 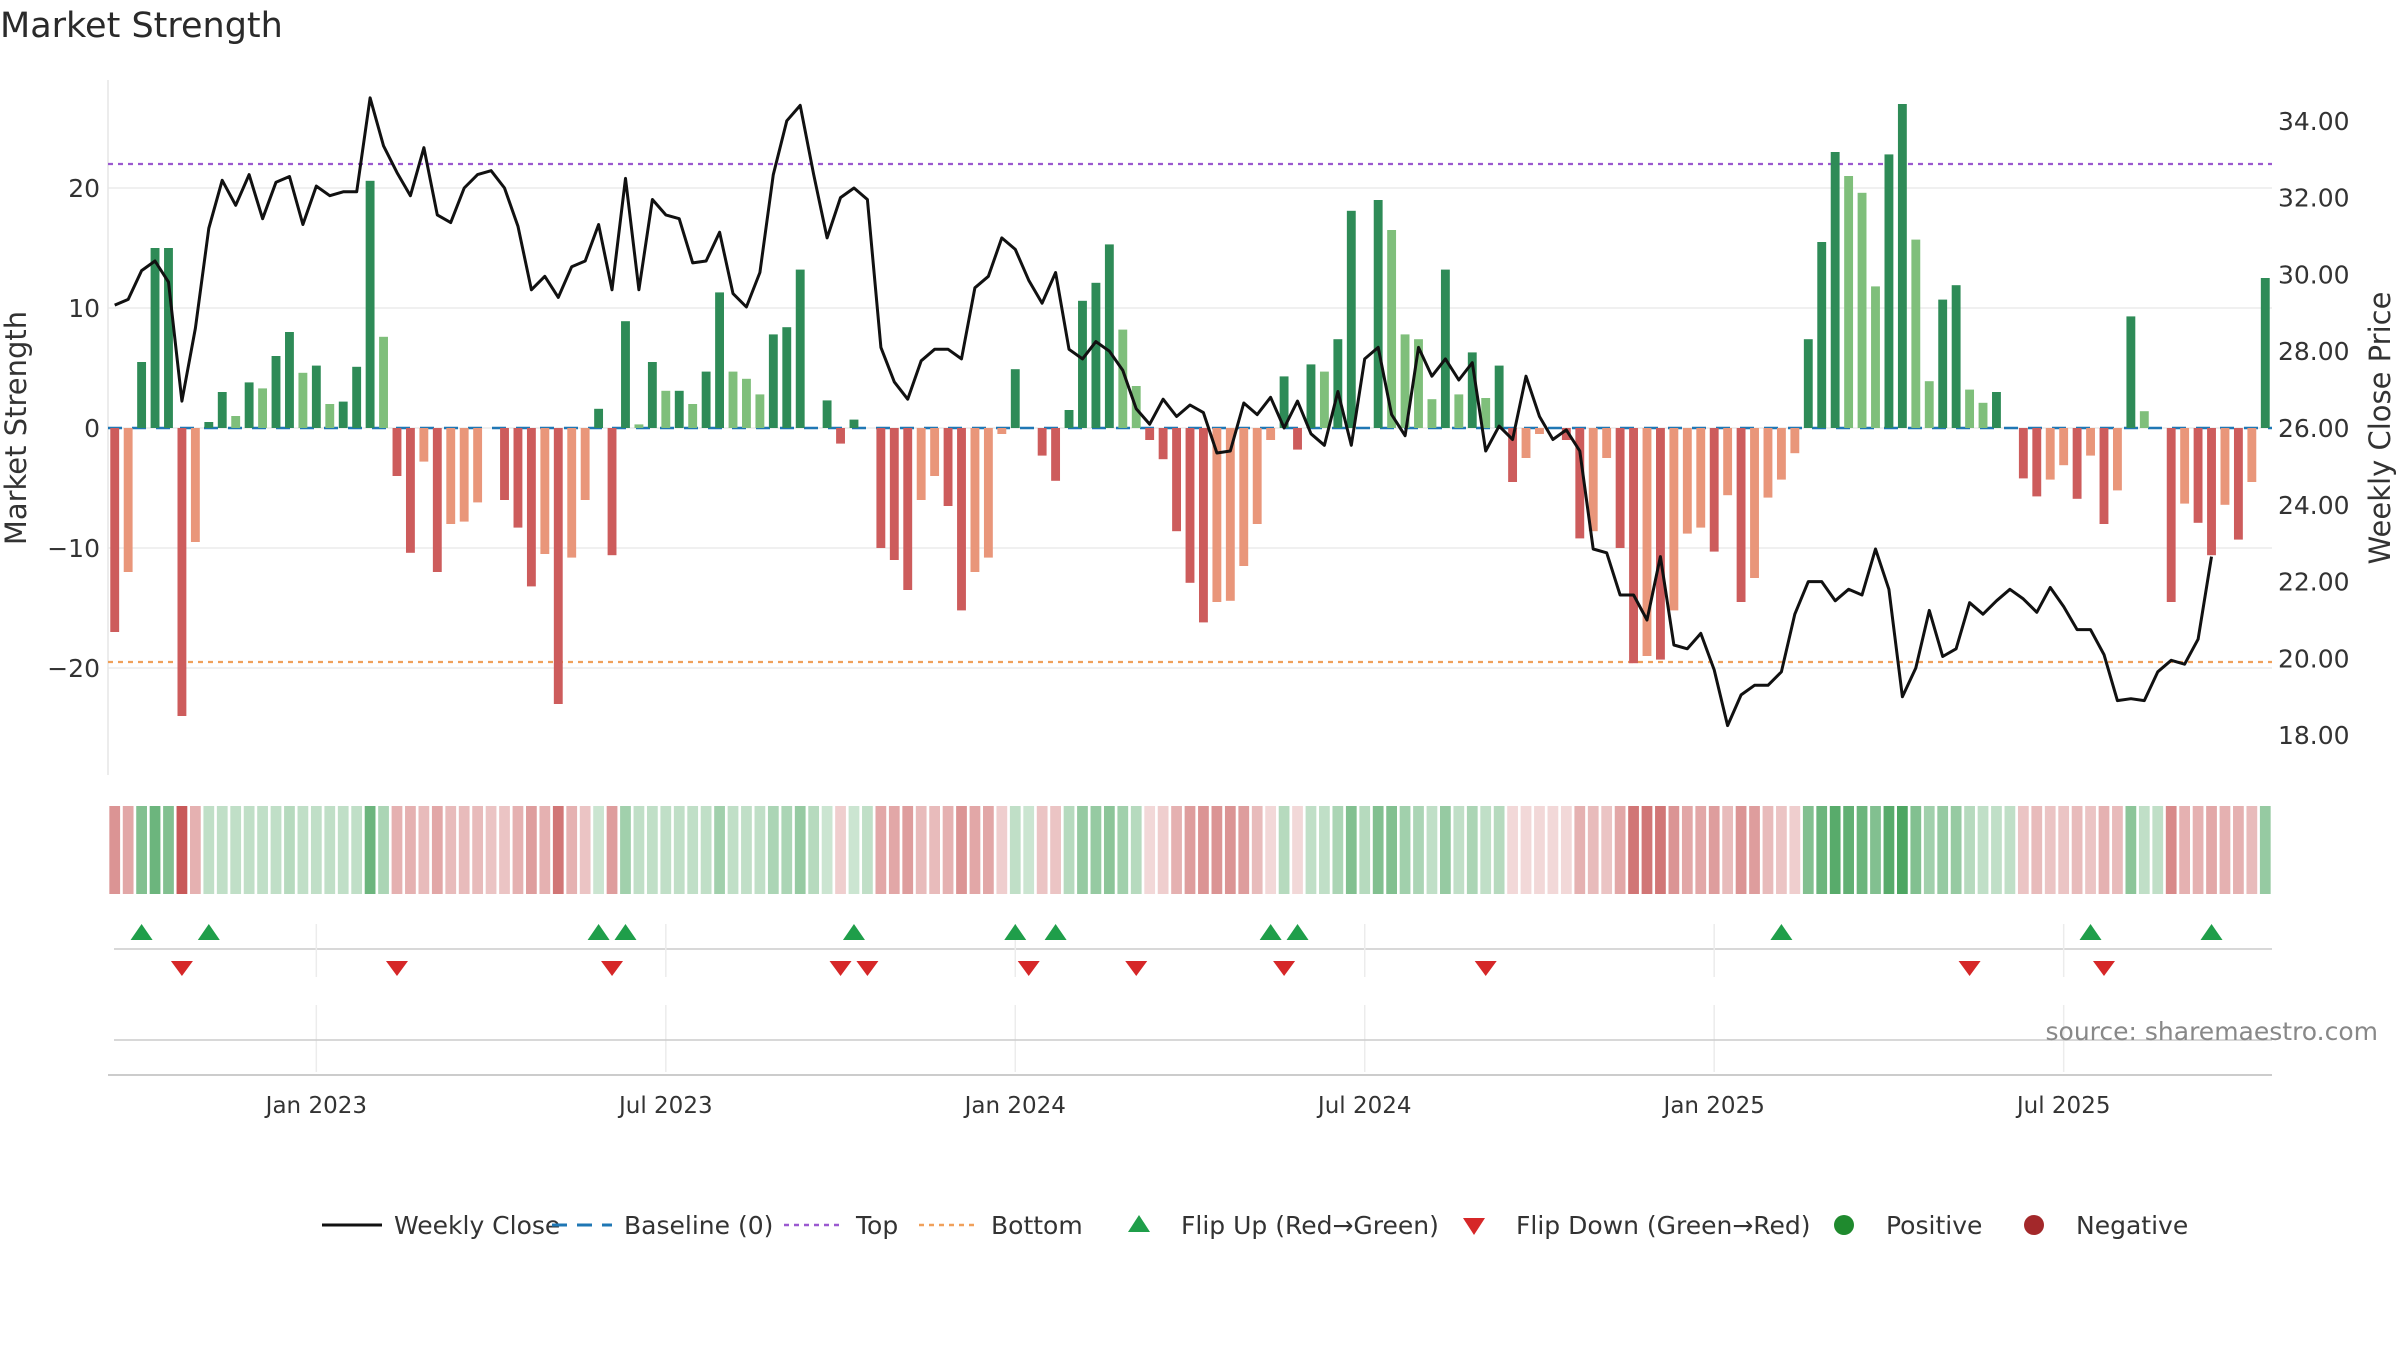 What do you see at coordinates (1663, 1225) in the screenshot?
I see `legend-label: Flip Down (Green→Red)` at bounding box center [1663, 1225].